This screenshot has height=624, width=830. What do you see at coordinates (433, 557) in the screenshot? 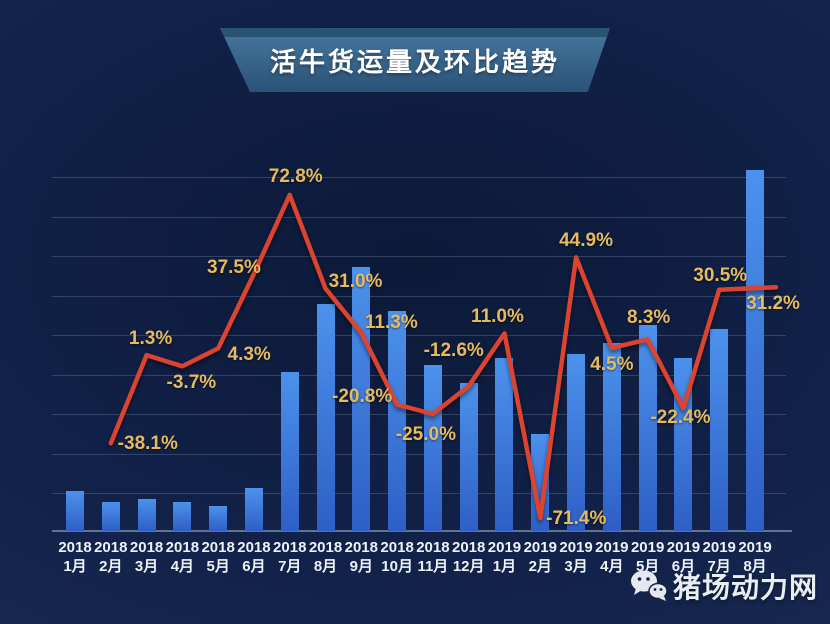
I see `x-axis-label: 2018 11月` at bounding box center [433, 557].